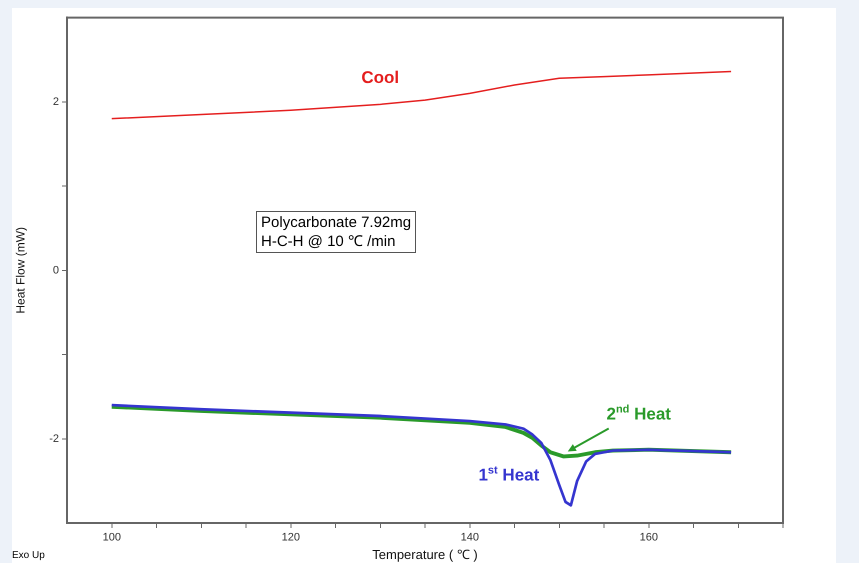 The image size is (859, 563). I want to click on text: Exo Up, so click(28, 555).